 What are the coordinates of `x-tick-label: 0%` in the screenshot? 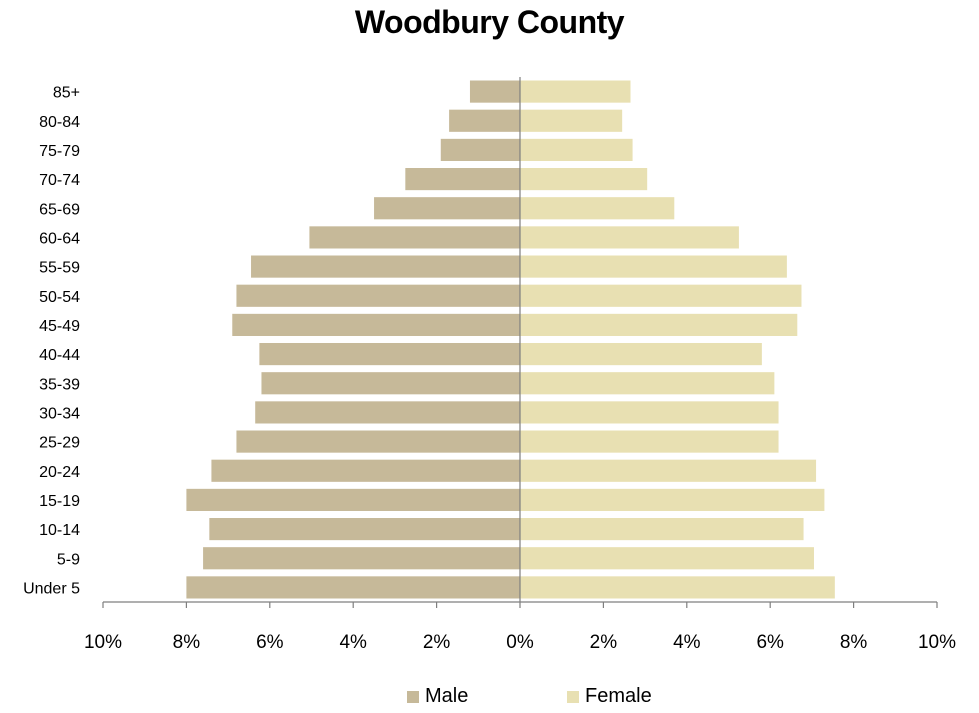 It's located at (520, 642).